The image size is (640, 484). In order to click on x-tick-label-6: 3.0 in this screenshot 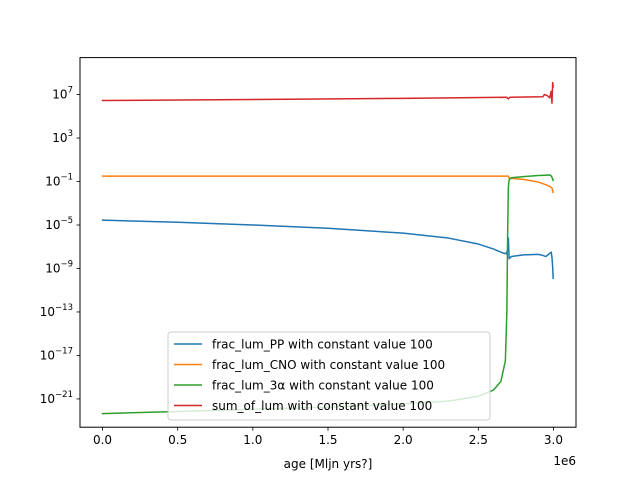, I will do `click(553, 440)`.